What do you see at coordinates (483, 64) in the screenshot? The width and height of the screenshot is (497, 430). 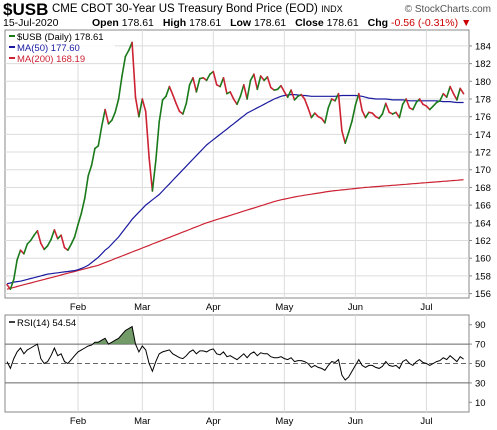 I see `price-y-tick-label: 182` at bounding box center [483, 64].